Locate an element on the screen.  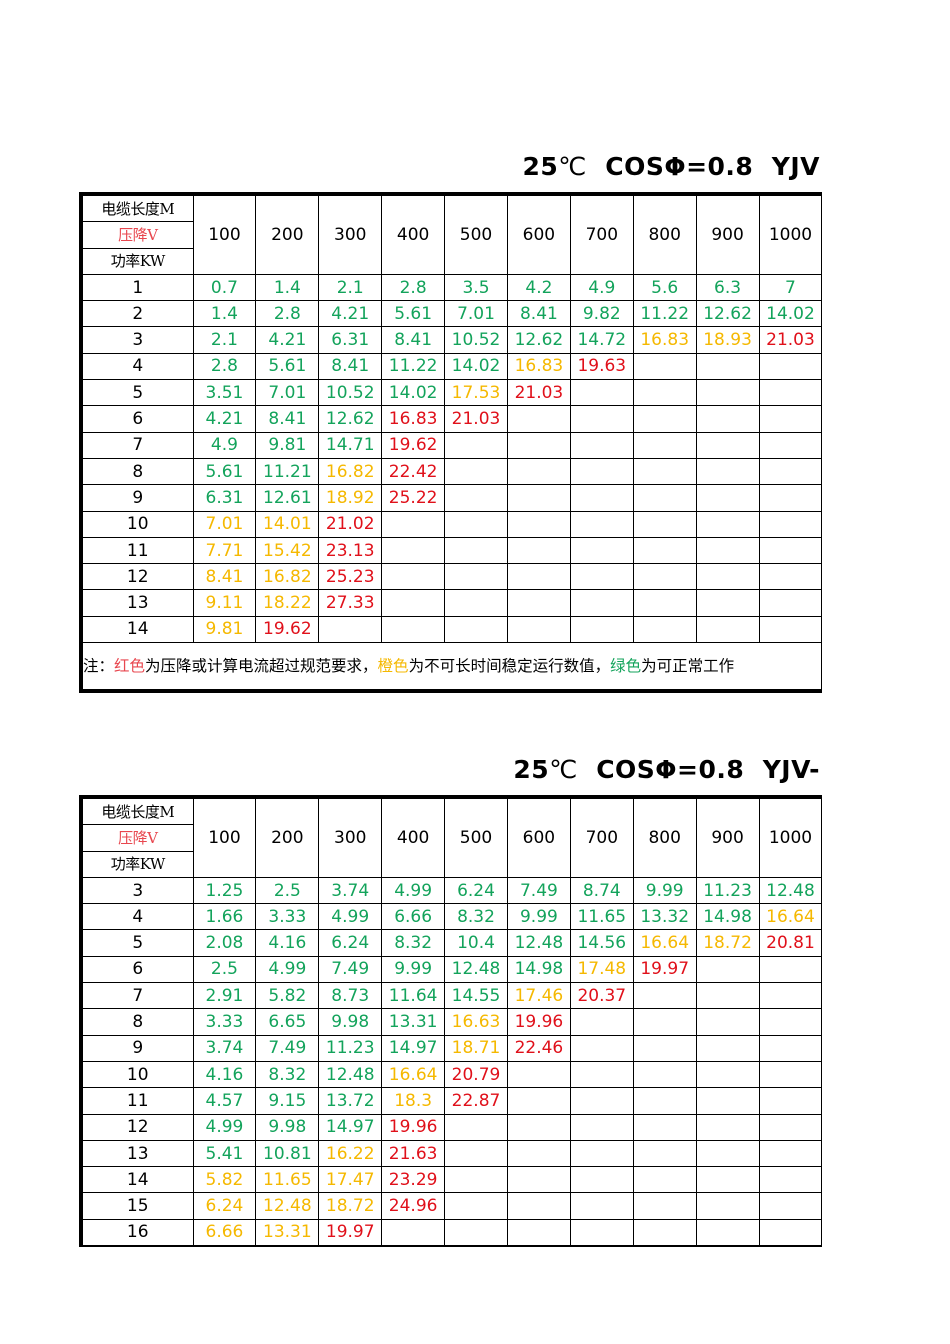
voltage-drop-cell: 21.63 is located at coordinates (413, 1153).